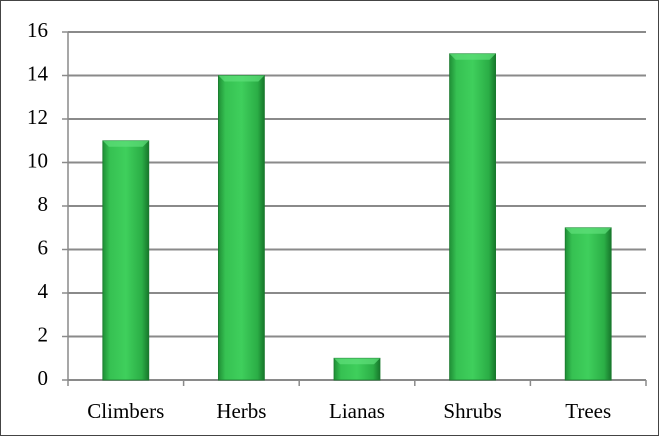  What do you see at coordinates (43, 204) in the screenshot?
I see `y-tick-label: 8` at bounding box center [43, 204].